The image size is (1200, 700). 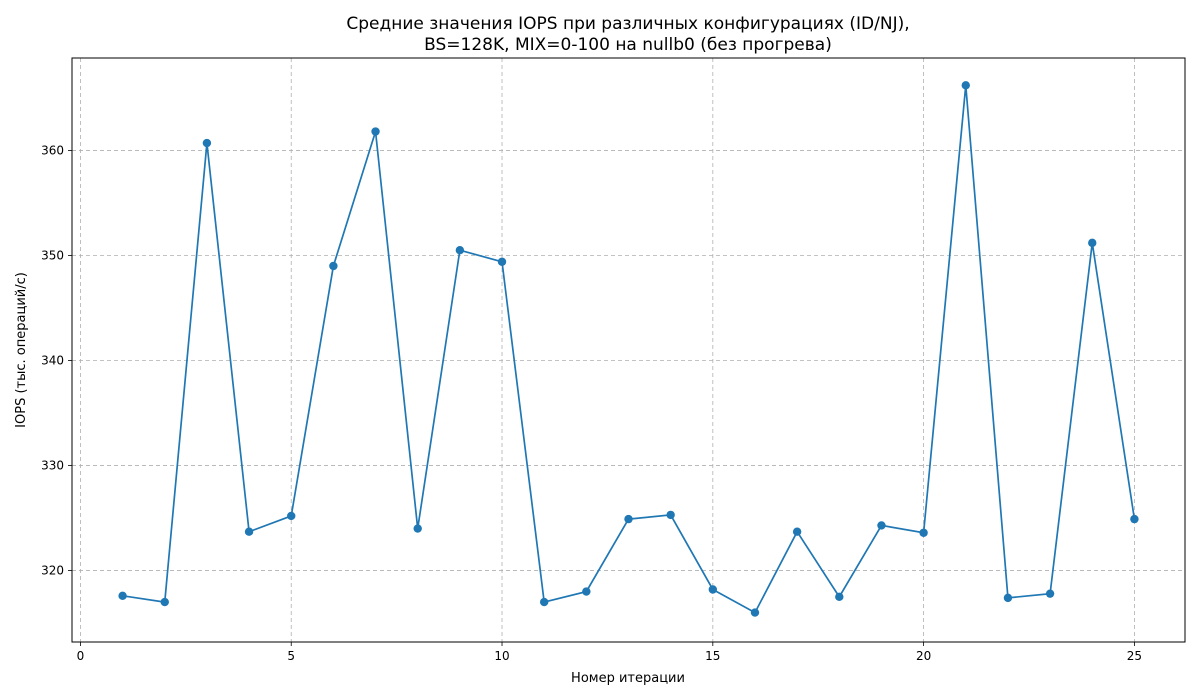 I want to click on x-tick-label: 25, so click(x=1134, y=656).